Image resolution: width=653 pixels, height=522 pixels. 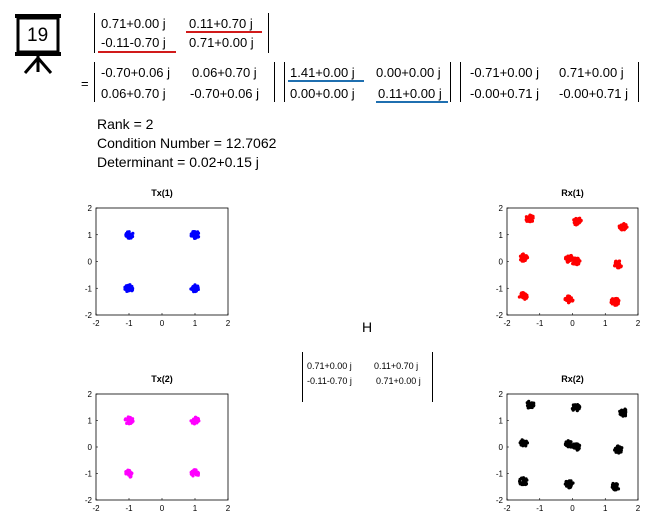 I want to click on determinant-text: Determinant = 0.02+0.15 j, so click(x=178, y=162).